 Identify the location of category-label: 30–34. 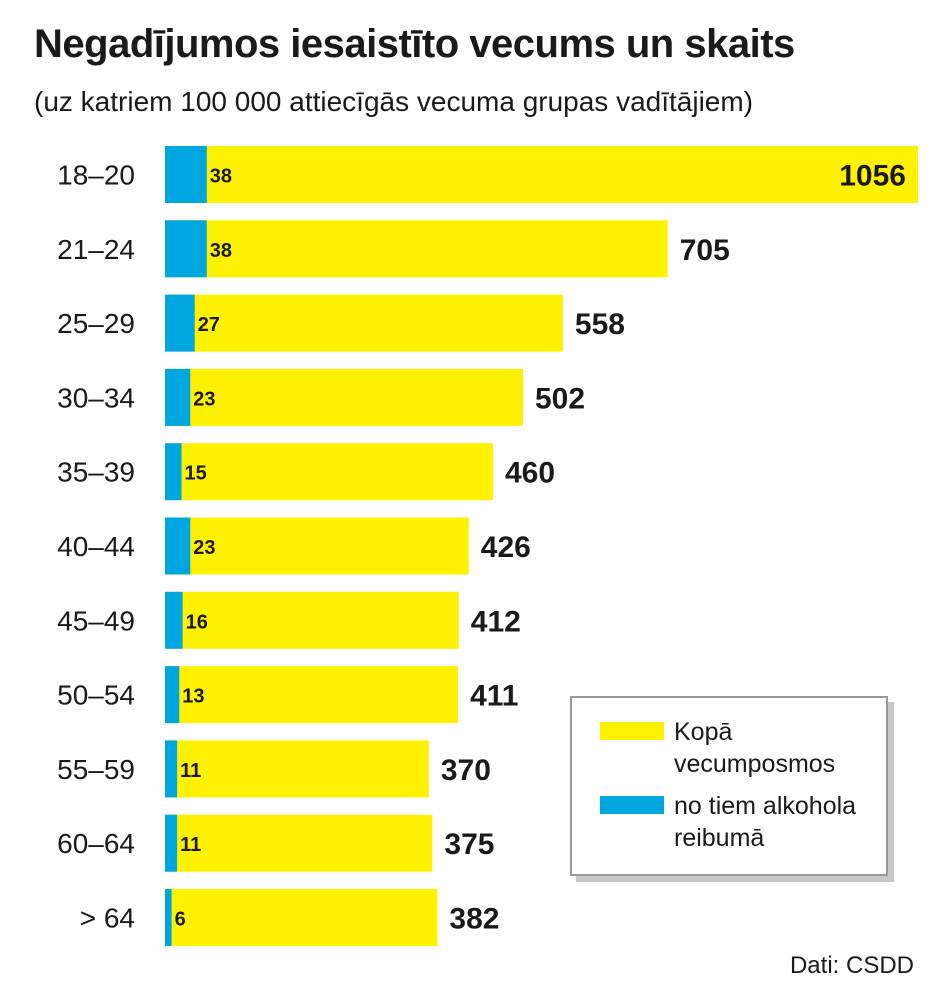
(96, 397).